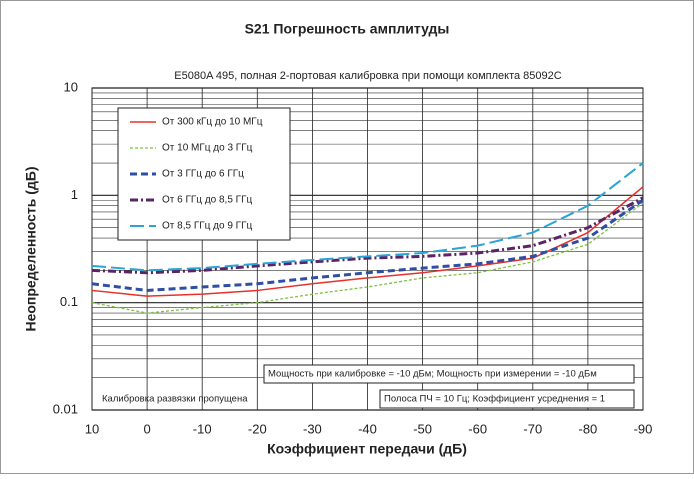 The width and height of the screenshot is (694, 479). What do you see at coordinates (175, 399) in the screenshot?
I see `annotation: Калибровка развязки пропущена` at bounding box center [175, 399].